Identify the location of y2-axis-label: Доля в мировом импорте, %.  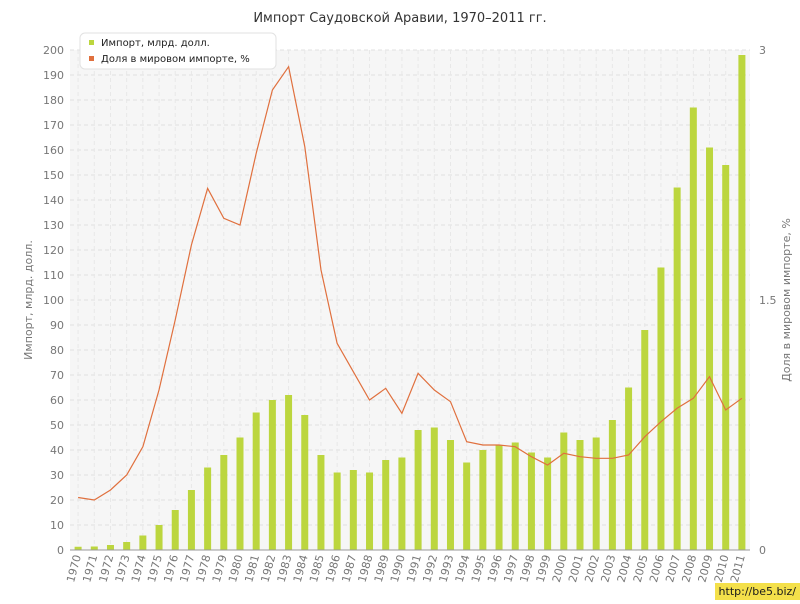
(786, 300).